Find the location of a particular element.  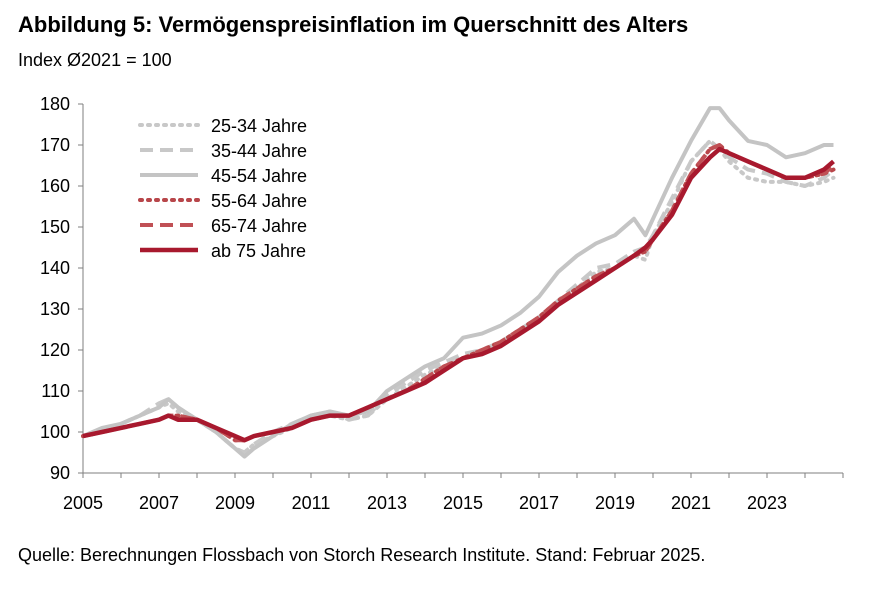

y-tick-label: 170 is located at coordinates (55, 145).